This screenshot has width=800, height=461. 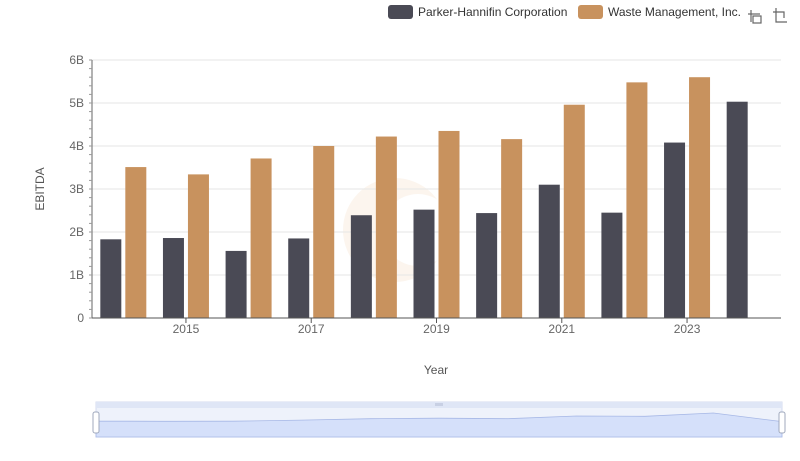 I want to click on bar-parker-hannifin-2016, so click(x=236, y=284).